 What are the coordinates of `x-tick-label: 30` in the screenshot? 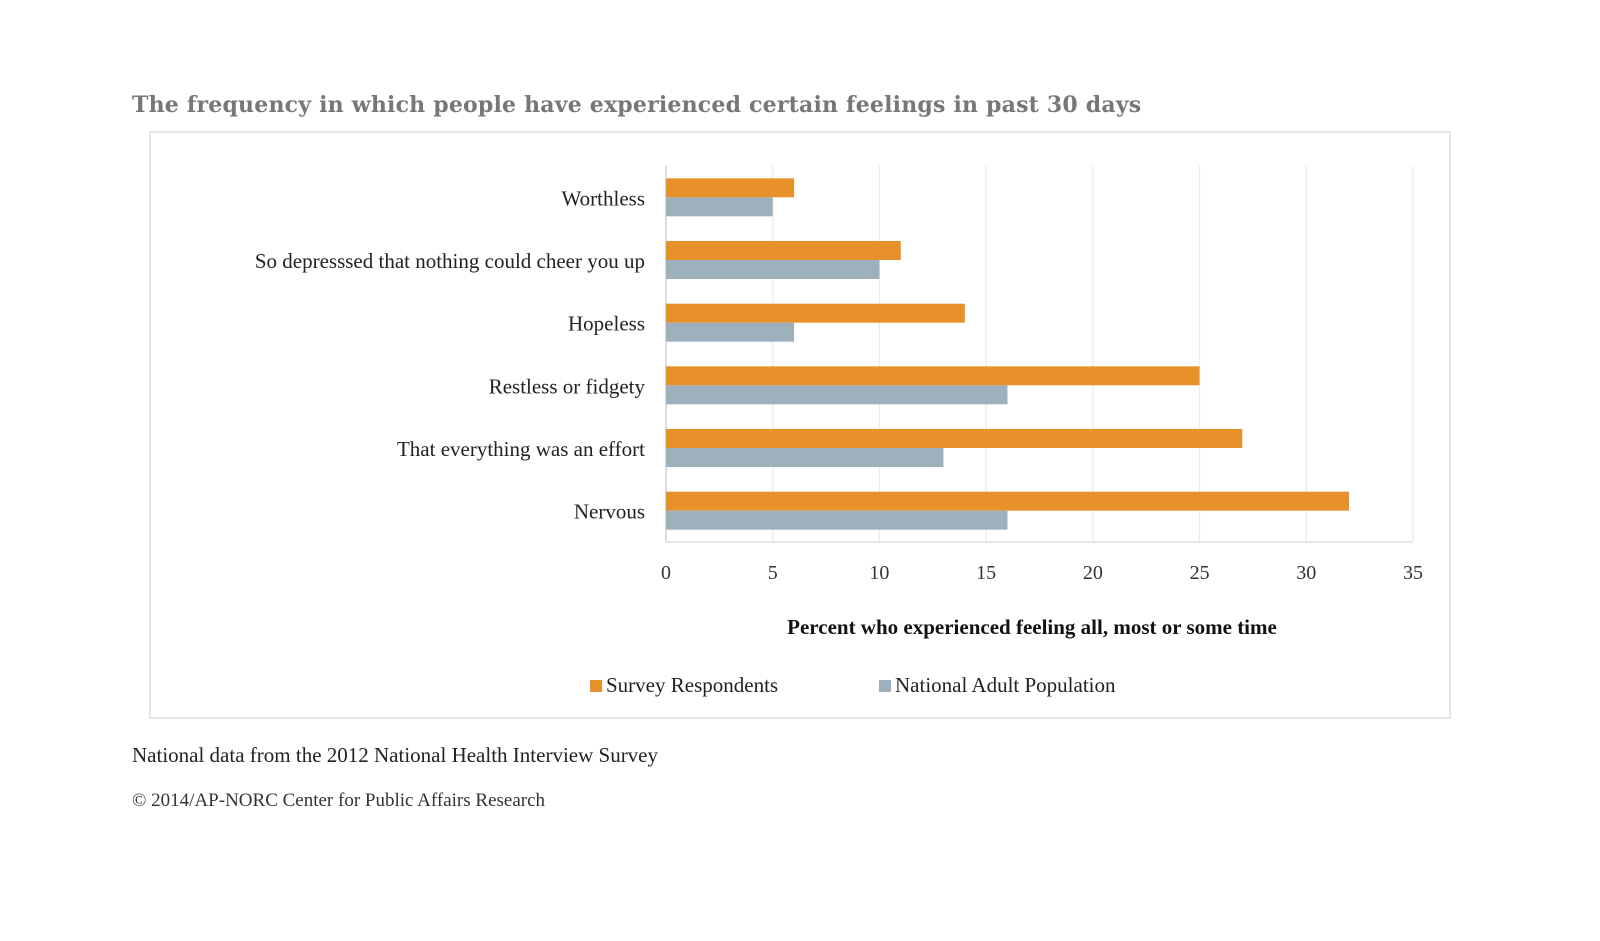 It's located at (1306, 573).